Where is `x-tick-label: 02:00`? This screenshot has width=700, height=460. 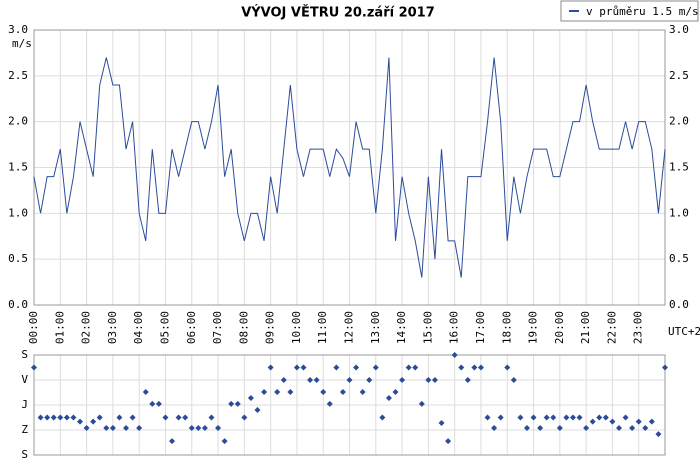 x-tick-label: 02:00 is located at coordinates (86, 327).